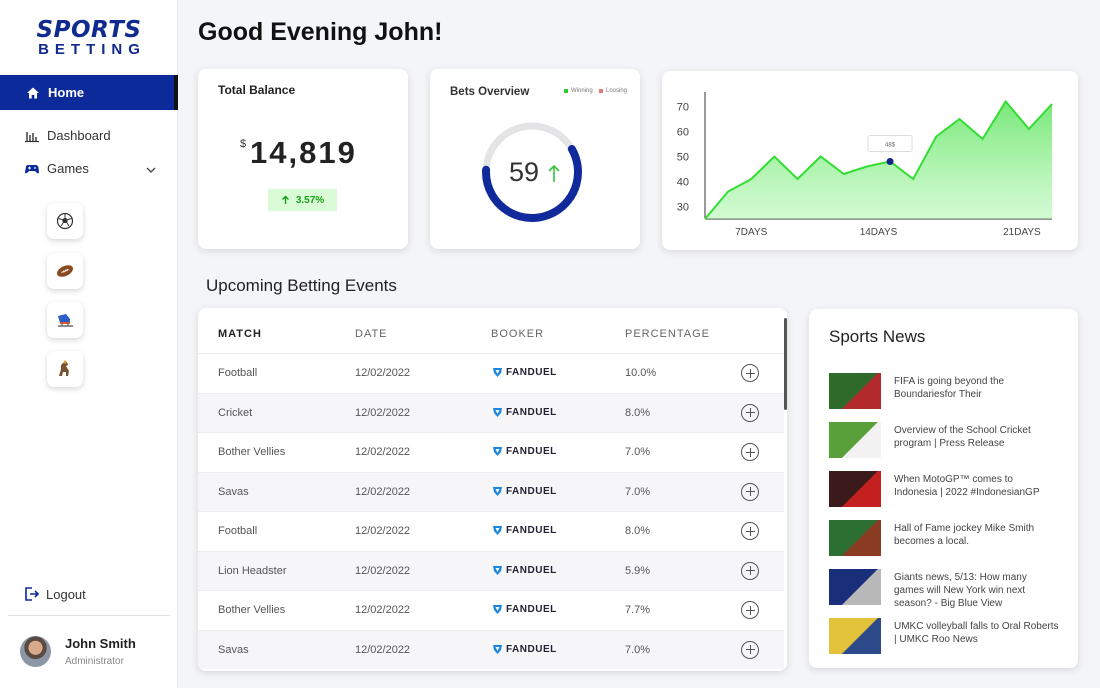  I want to click on total-balance-card: Total Balance $ 14,819 3.57%, so click(303, 159).